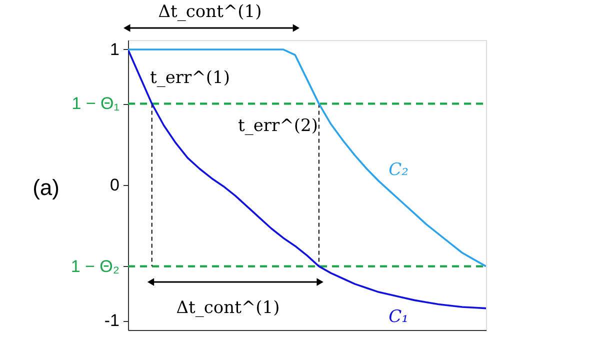 This screenshot has height=340, width=598. I want to click on annotation: t_err^(2), so click(278, 126).